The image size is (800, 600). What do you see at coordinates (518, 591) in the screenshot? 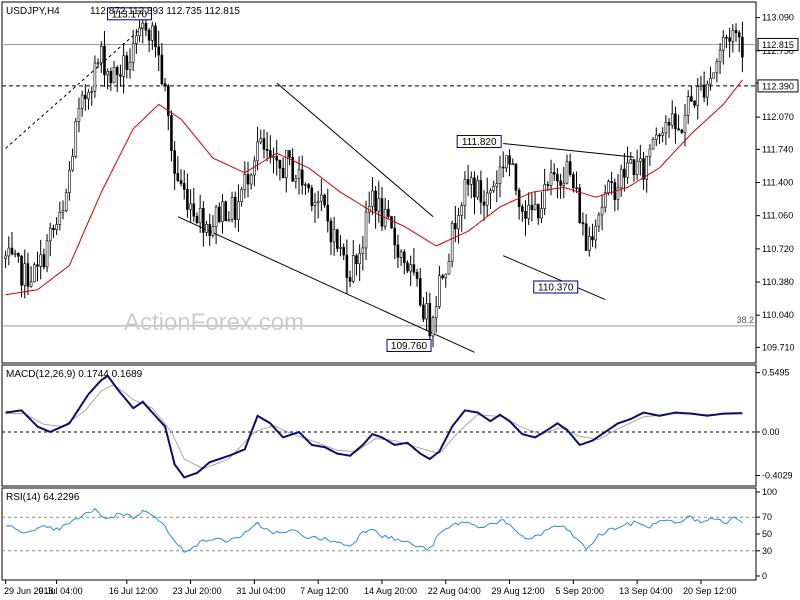
I see `time-axis-tick-label: 29 Aug 12:00` at bounding box center [518, 591].